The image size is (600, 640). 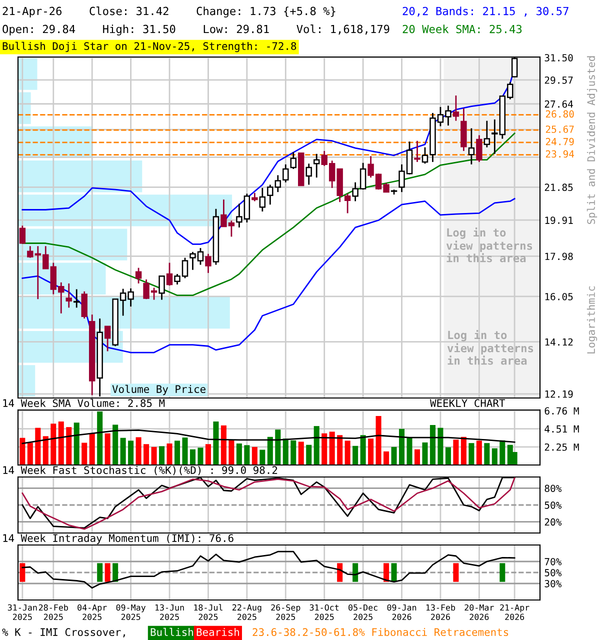 What do you see at coordinates (363, 612) in the screenshot?
I see `x-tick-label: 05-Dec 2025` at bounding box center [363, 612].